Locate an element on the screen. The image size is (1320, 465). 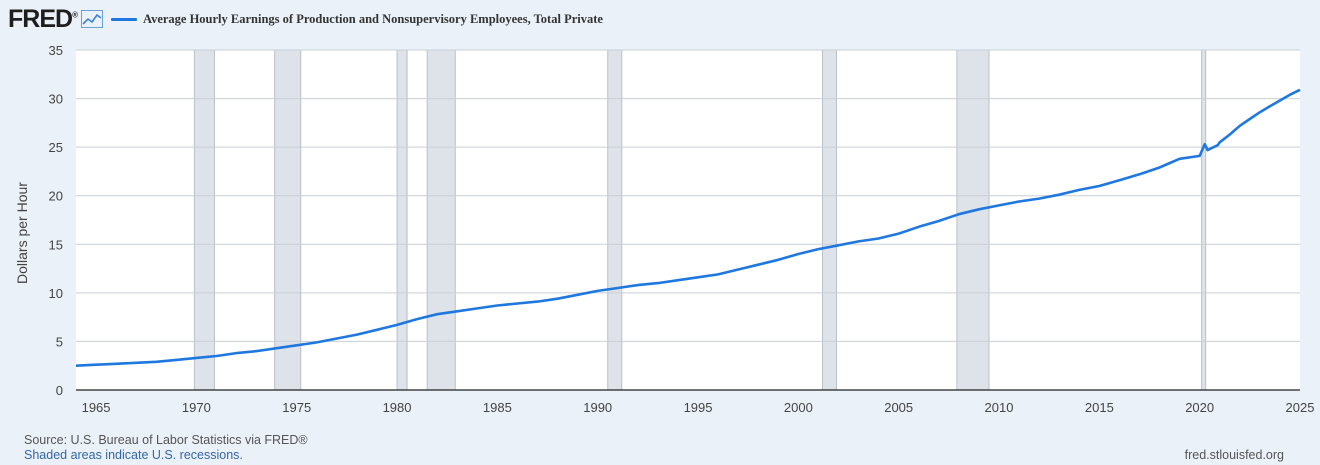
x-tick-label: 2025 is located at coordinates (1300, 407).